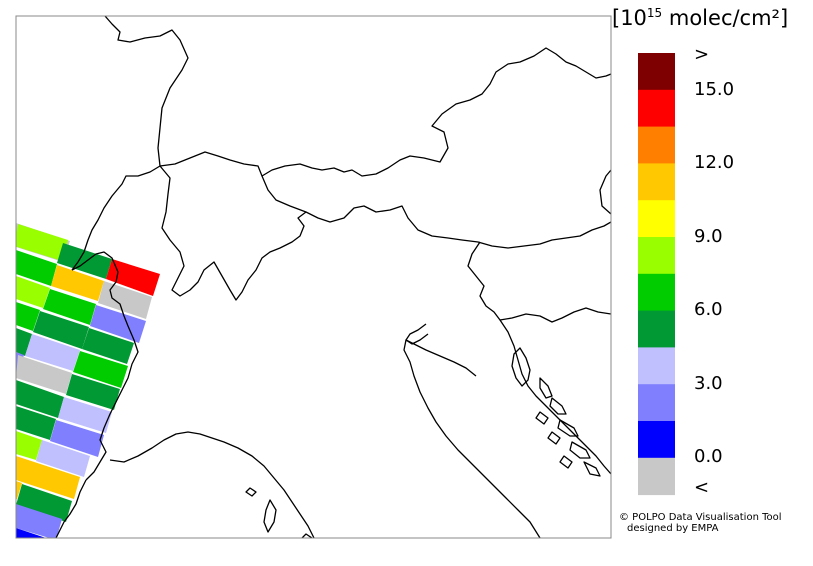 The image size is (813, 566). What do you see at coordinates (708, 236) in the screenshot?
I see `tick-label-9: 9.0` at bounding box center [708, 236].